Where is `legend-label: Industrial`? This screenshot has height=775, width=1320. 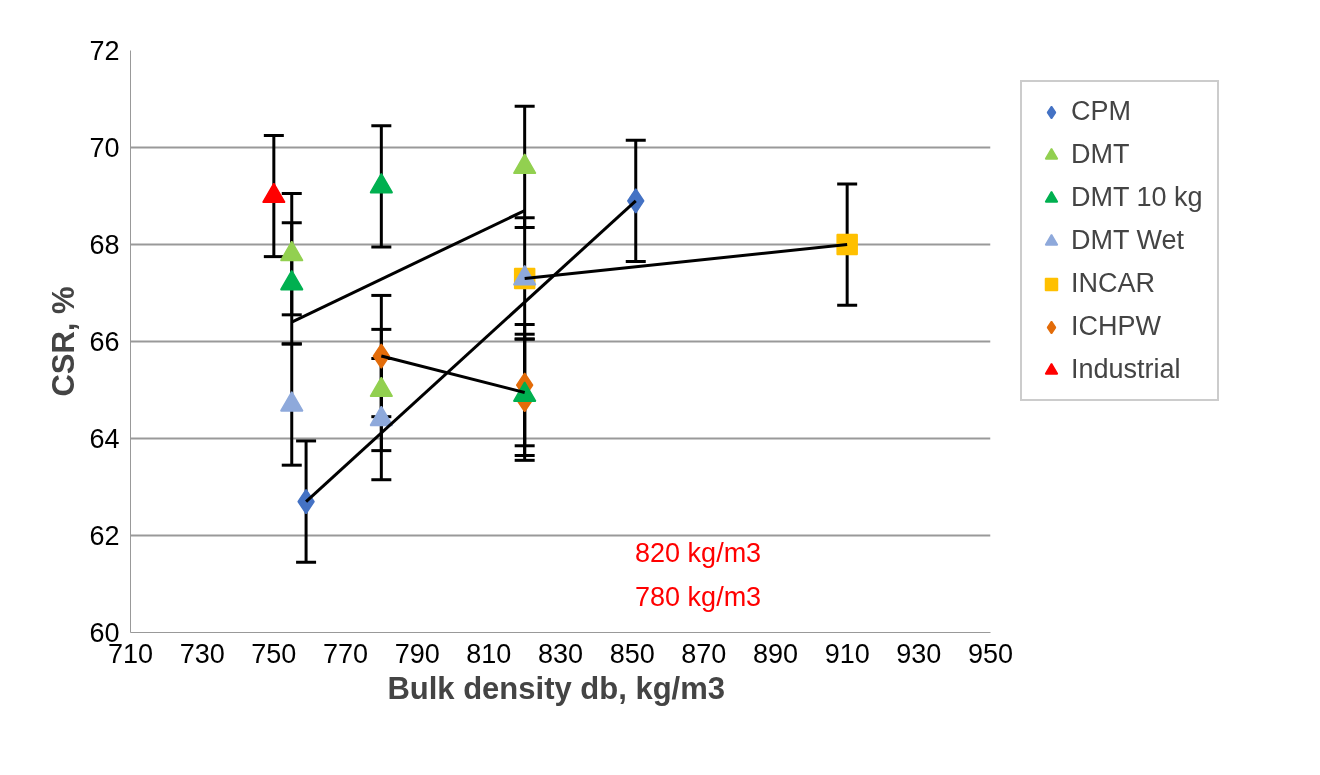 legend-label: Industrial is located at coordinates (1126, 369).